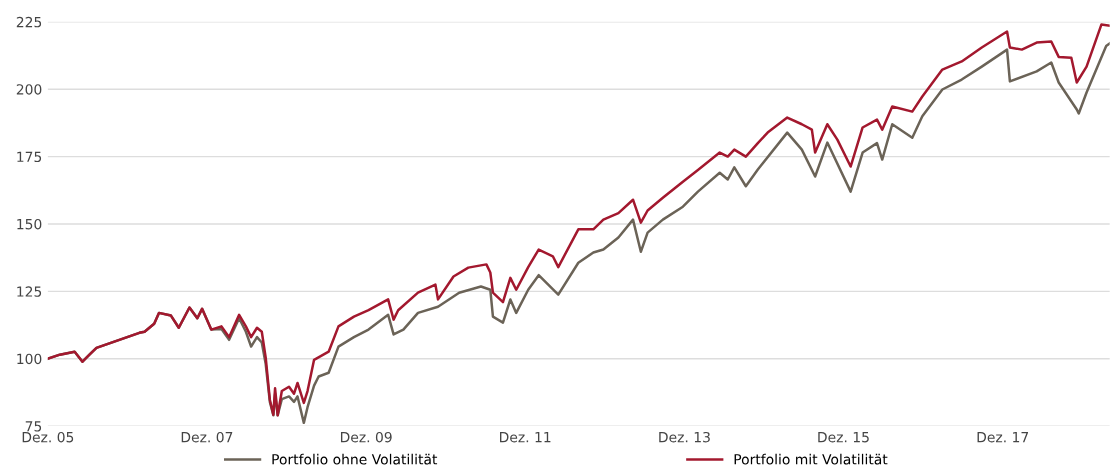 The height and width of the screenshot is (475, 1113). What do you see at coordinates (33, 426) in the screenshot?
I see `y-tick-label: 75` at bounding box center [33, 426].